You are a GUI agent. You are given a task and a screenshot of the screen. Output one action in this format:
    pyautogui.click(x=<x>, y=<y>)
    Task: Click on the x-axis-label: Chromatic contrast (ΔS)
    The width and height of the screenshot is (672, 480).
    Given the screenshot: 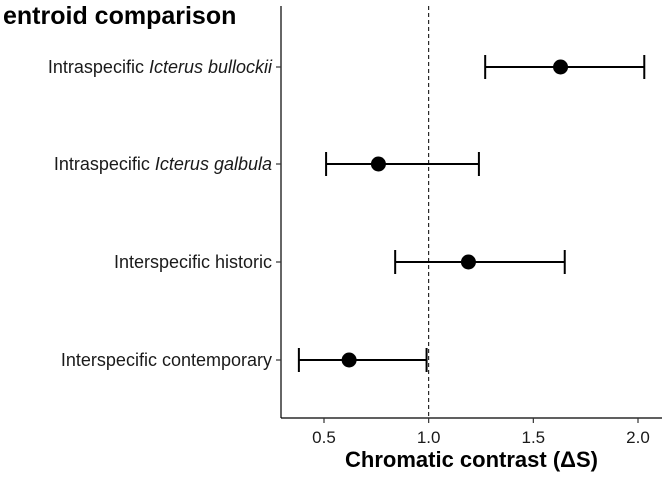 What is the action you would take?
    pyautogui.click(x=471, y=459)
    